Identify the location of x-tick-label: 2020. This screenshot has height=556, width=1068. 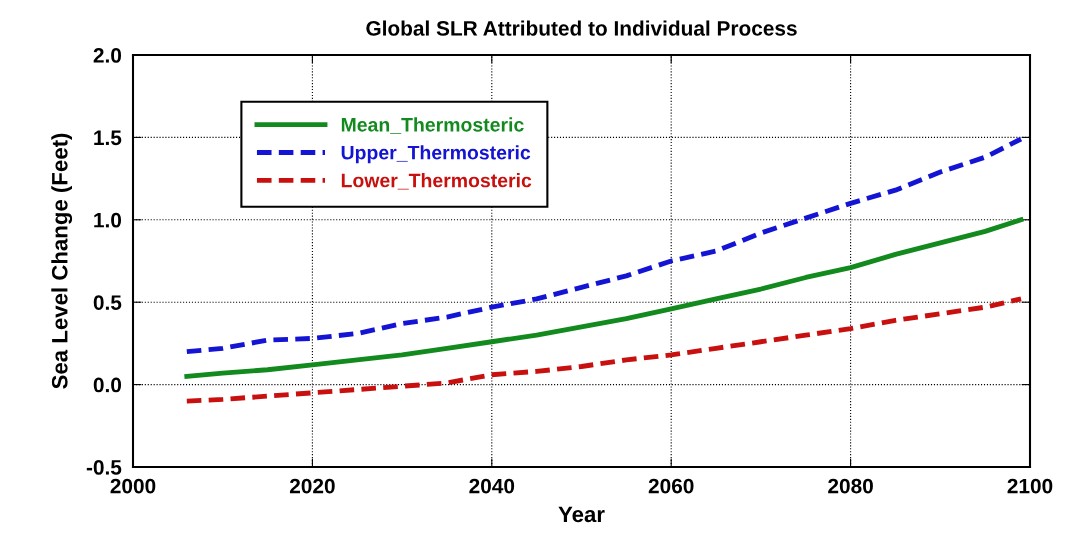
(312, 486).